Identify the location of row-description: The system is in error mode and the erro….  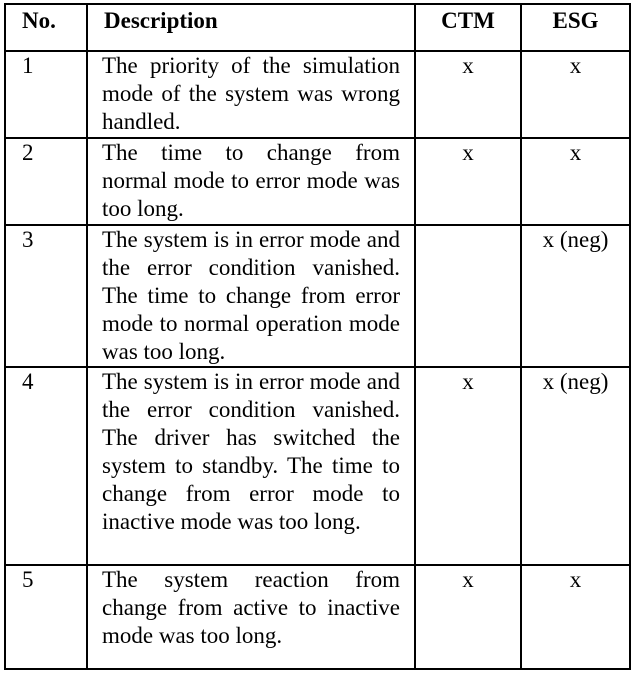
(251, 296).